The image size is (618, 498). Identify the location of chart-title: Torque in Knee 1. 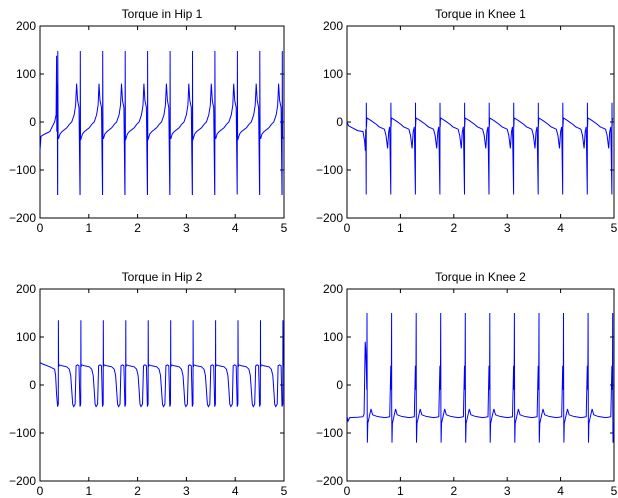
(480, 14).